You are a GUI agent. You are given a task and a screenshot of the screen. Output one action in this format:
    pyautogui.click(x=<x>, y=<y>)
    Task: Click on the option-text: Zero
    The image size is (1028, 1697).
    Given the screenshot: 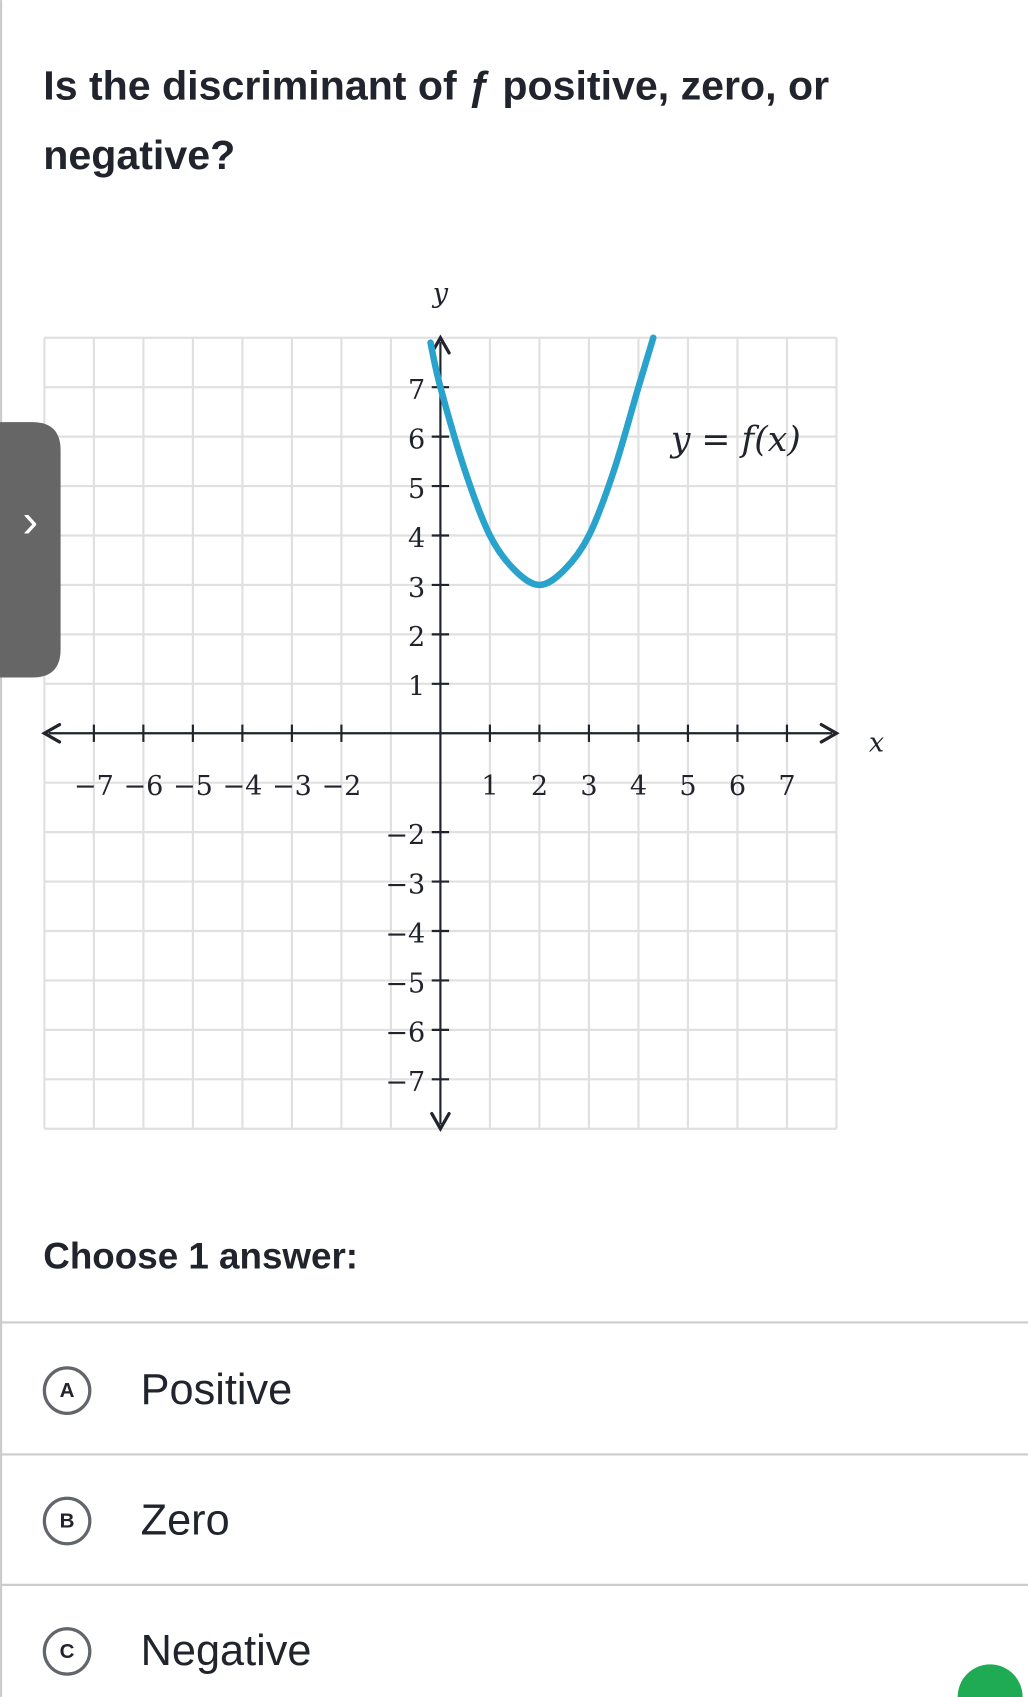 What is the action you would take?
    pyautogui.click(x=185, y=1521)
    